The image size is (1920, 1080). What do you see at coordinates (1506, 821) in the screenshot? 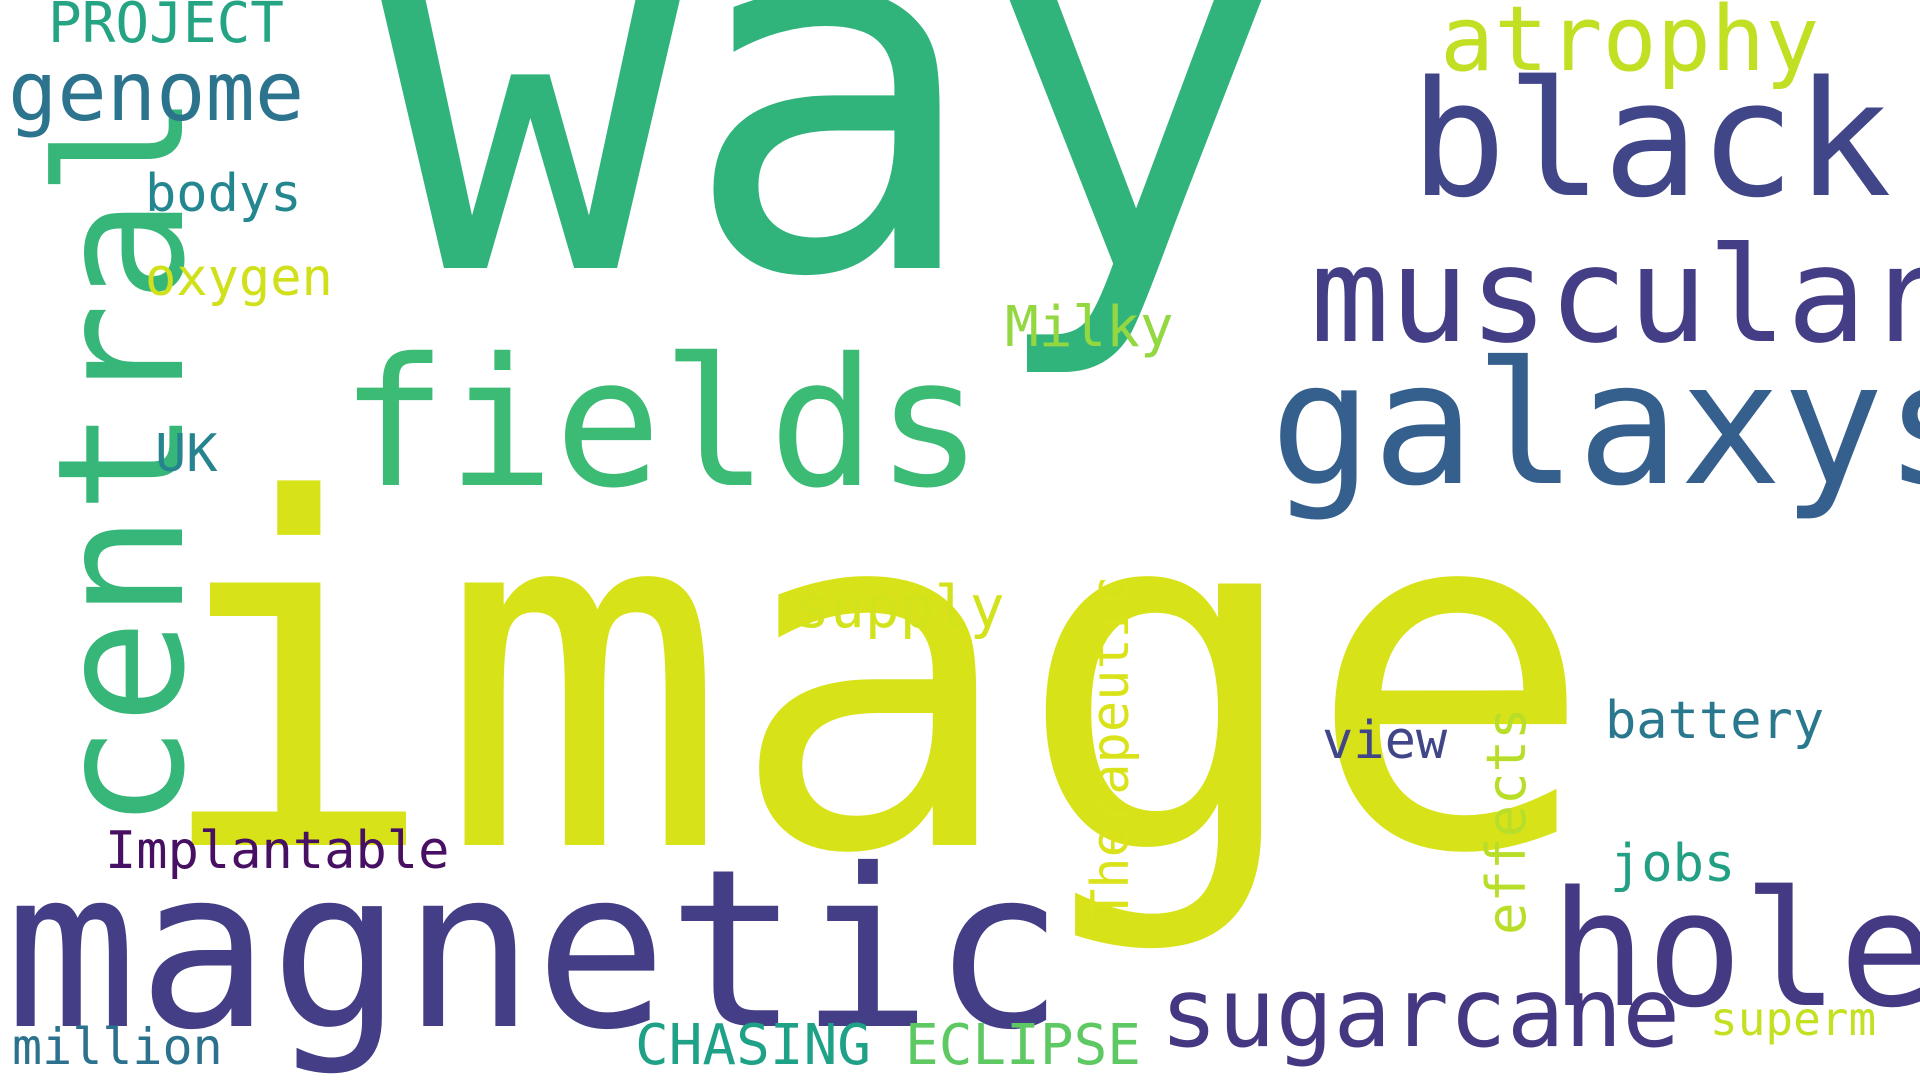
I see `word-effects: effects` at bounding box center [1506, 821].